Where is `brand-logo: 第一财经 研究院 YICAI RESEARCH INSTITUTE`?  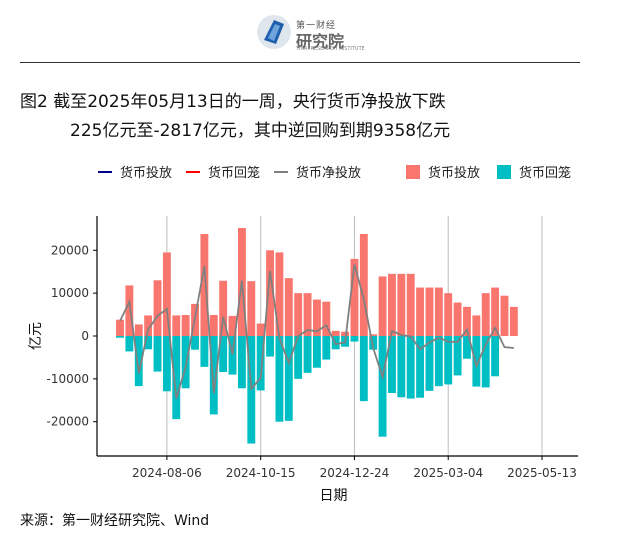 brand-logo: 第一财经 研究院 YICAI RESEARCH INSTITUTE is located at coordinates (311, 34).